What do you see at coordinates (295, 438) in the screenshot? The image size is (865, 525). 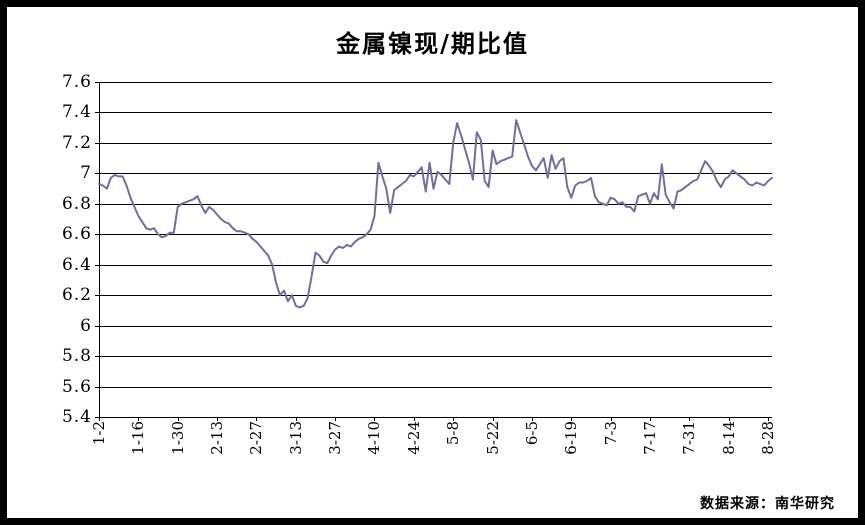 I see `x-tick-label: 3-13` at bounding box center [295, 438].